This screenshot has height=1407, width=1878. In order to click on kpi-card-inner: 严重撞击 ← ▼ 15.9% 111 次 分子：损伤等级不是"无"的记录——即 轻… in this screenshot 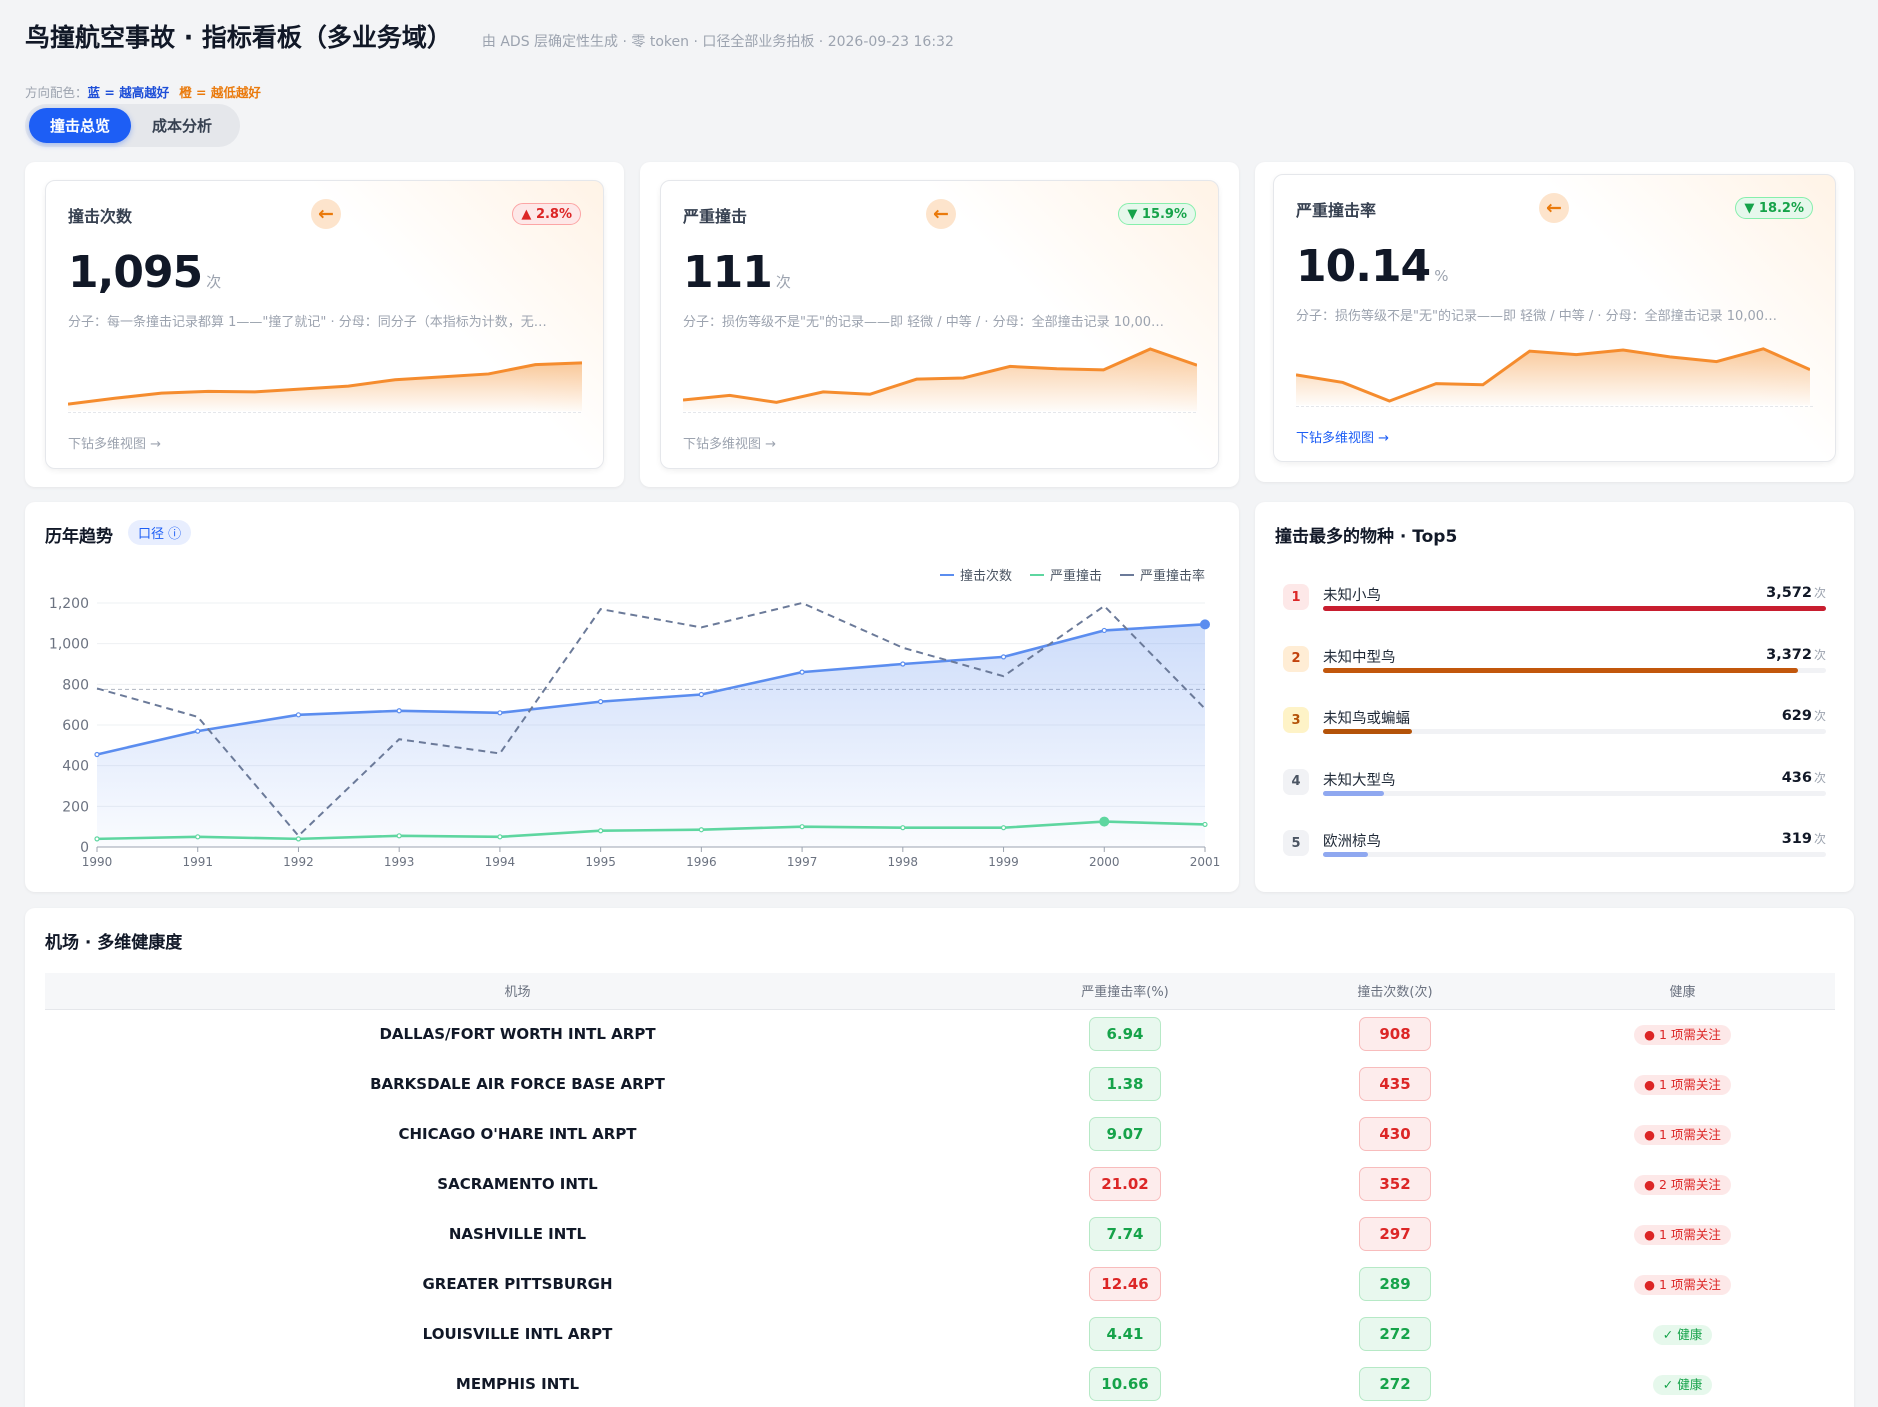, I will do `click(939, 324)`.